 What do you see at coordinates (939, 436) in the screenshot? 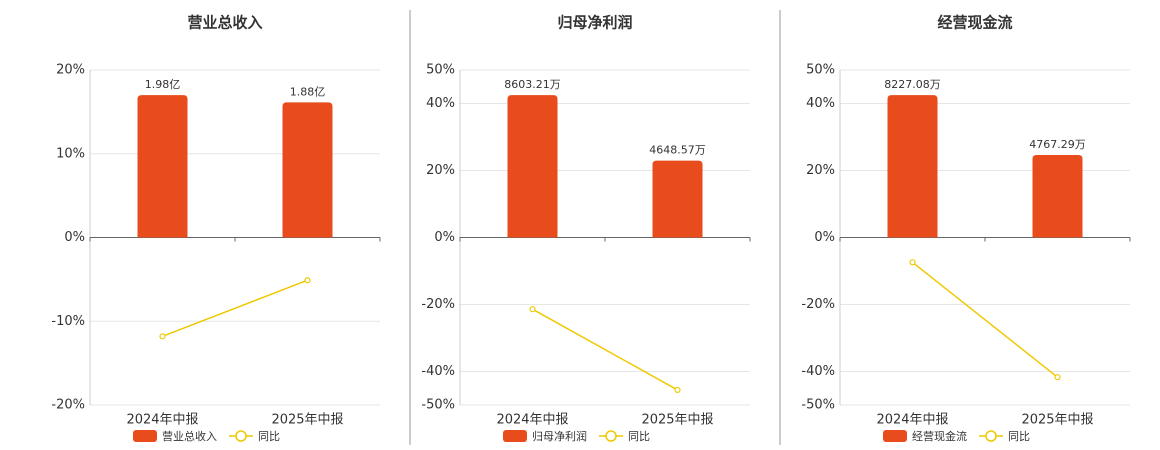
I see `legend-label: 经营现金流` at bounding box center [939, 436].